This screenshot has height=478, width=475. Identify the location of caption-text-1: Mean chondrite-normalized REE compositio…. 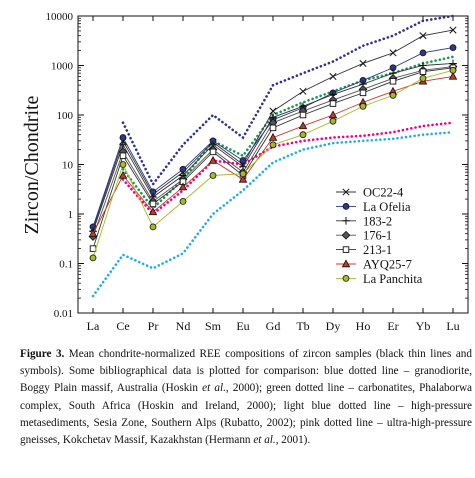
(246, 371).